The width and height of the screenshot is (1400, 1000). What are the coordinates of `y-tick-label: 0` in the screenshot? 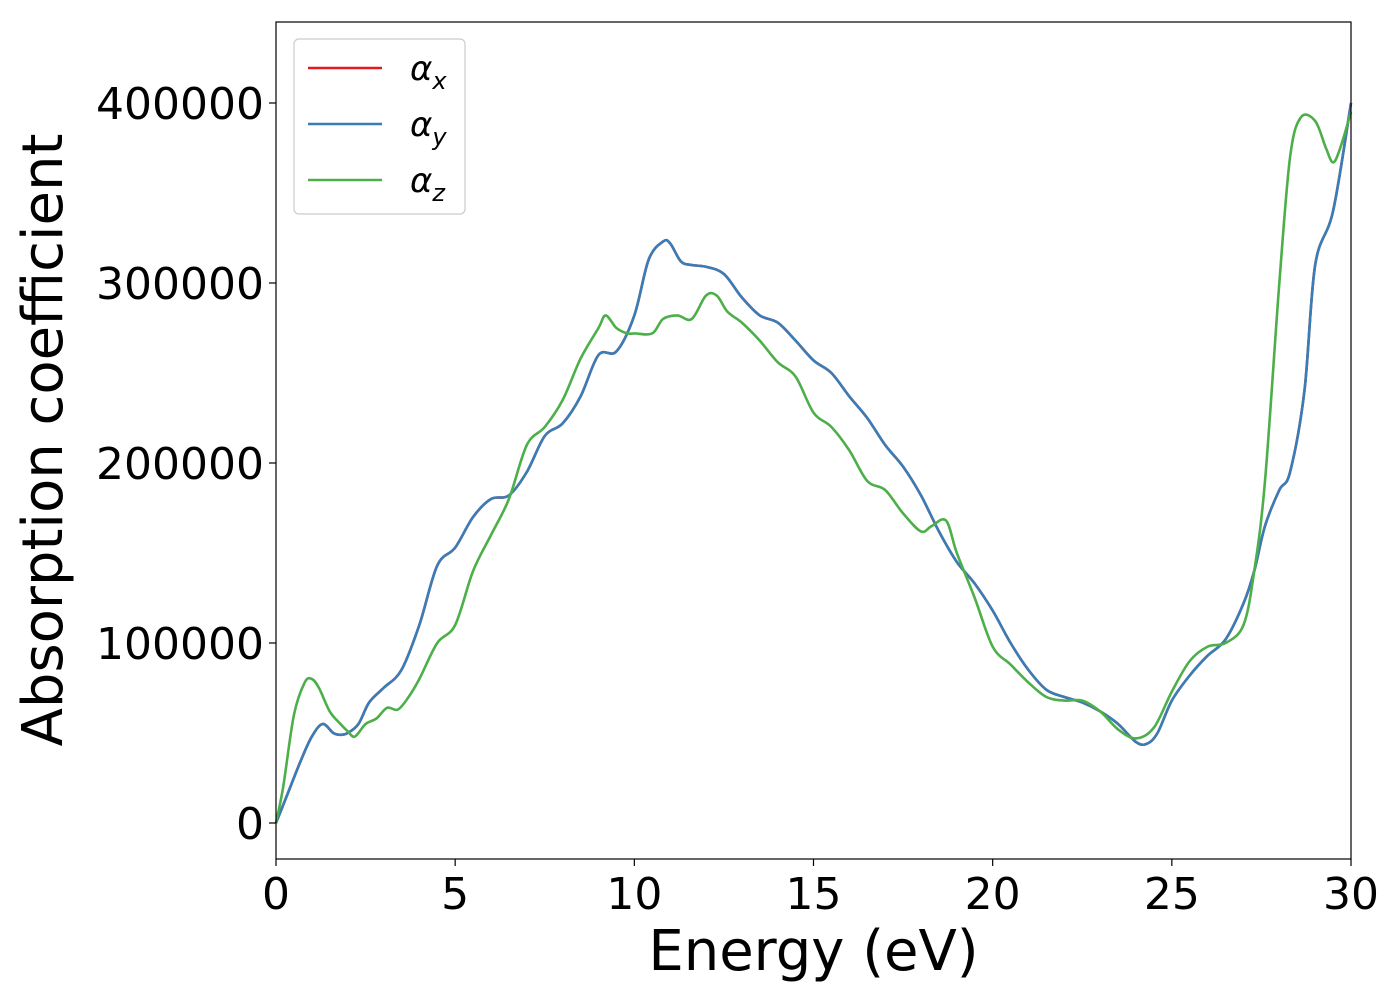 It's located at (250, 824).